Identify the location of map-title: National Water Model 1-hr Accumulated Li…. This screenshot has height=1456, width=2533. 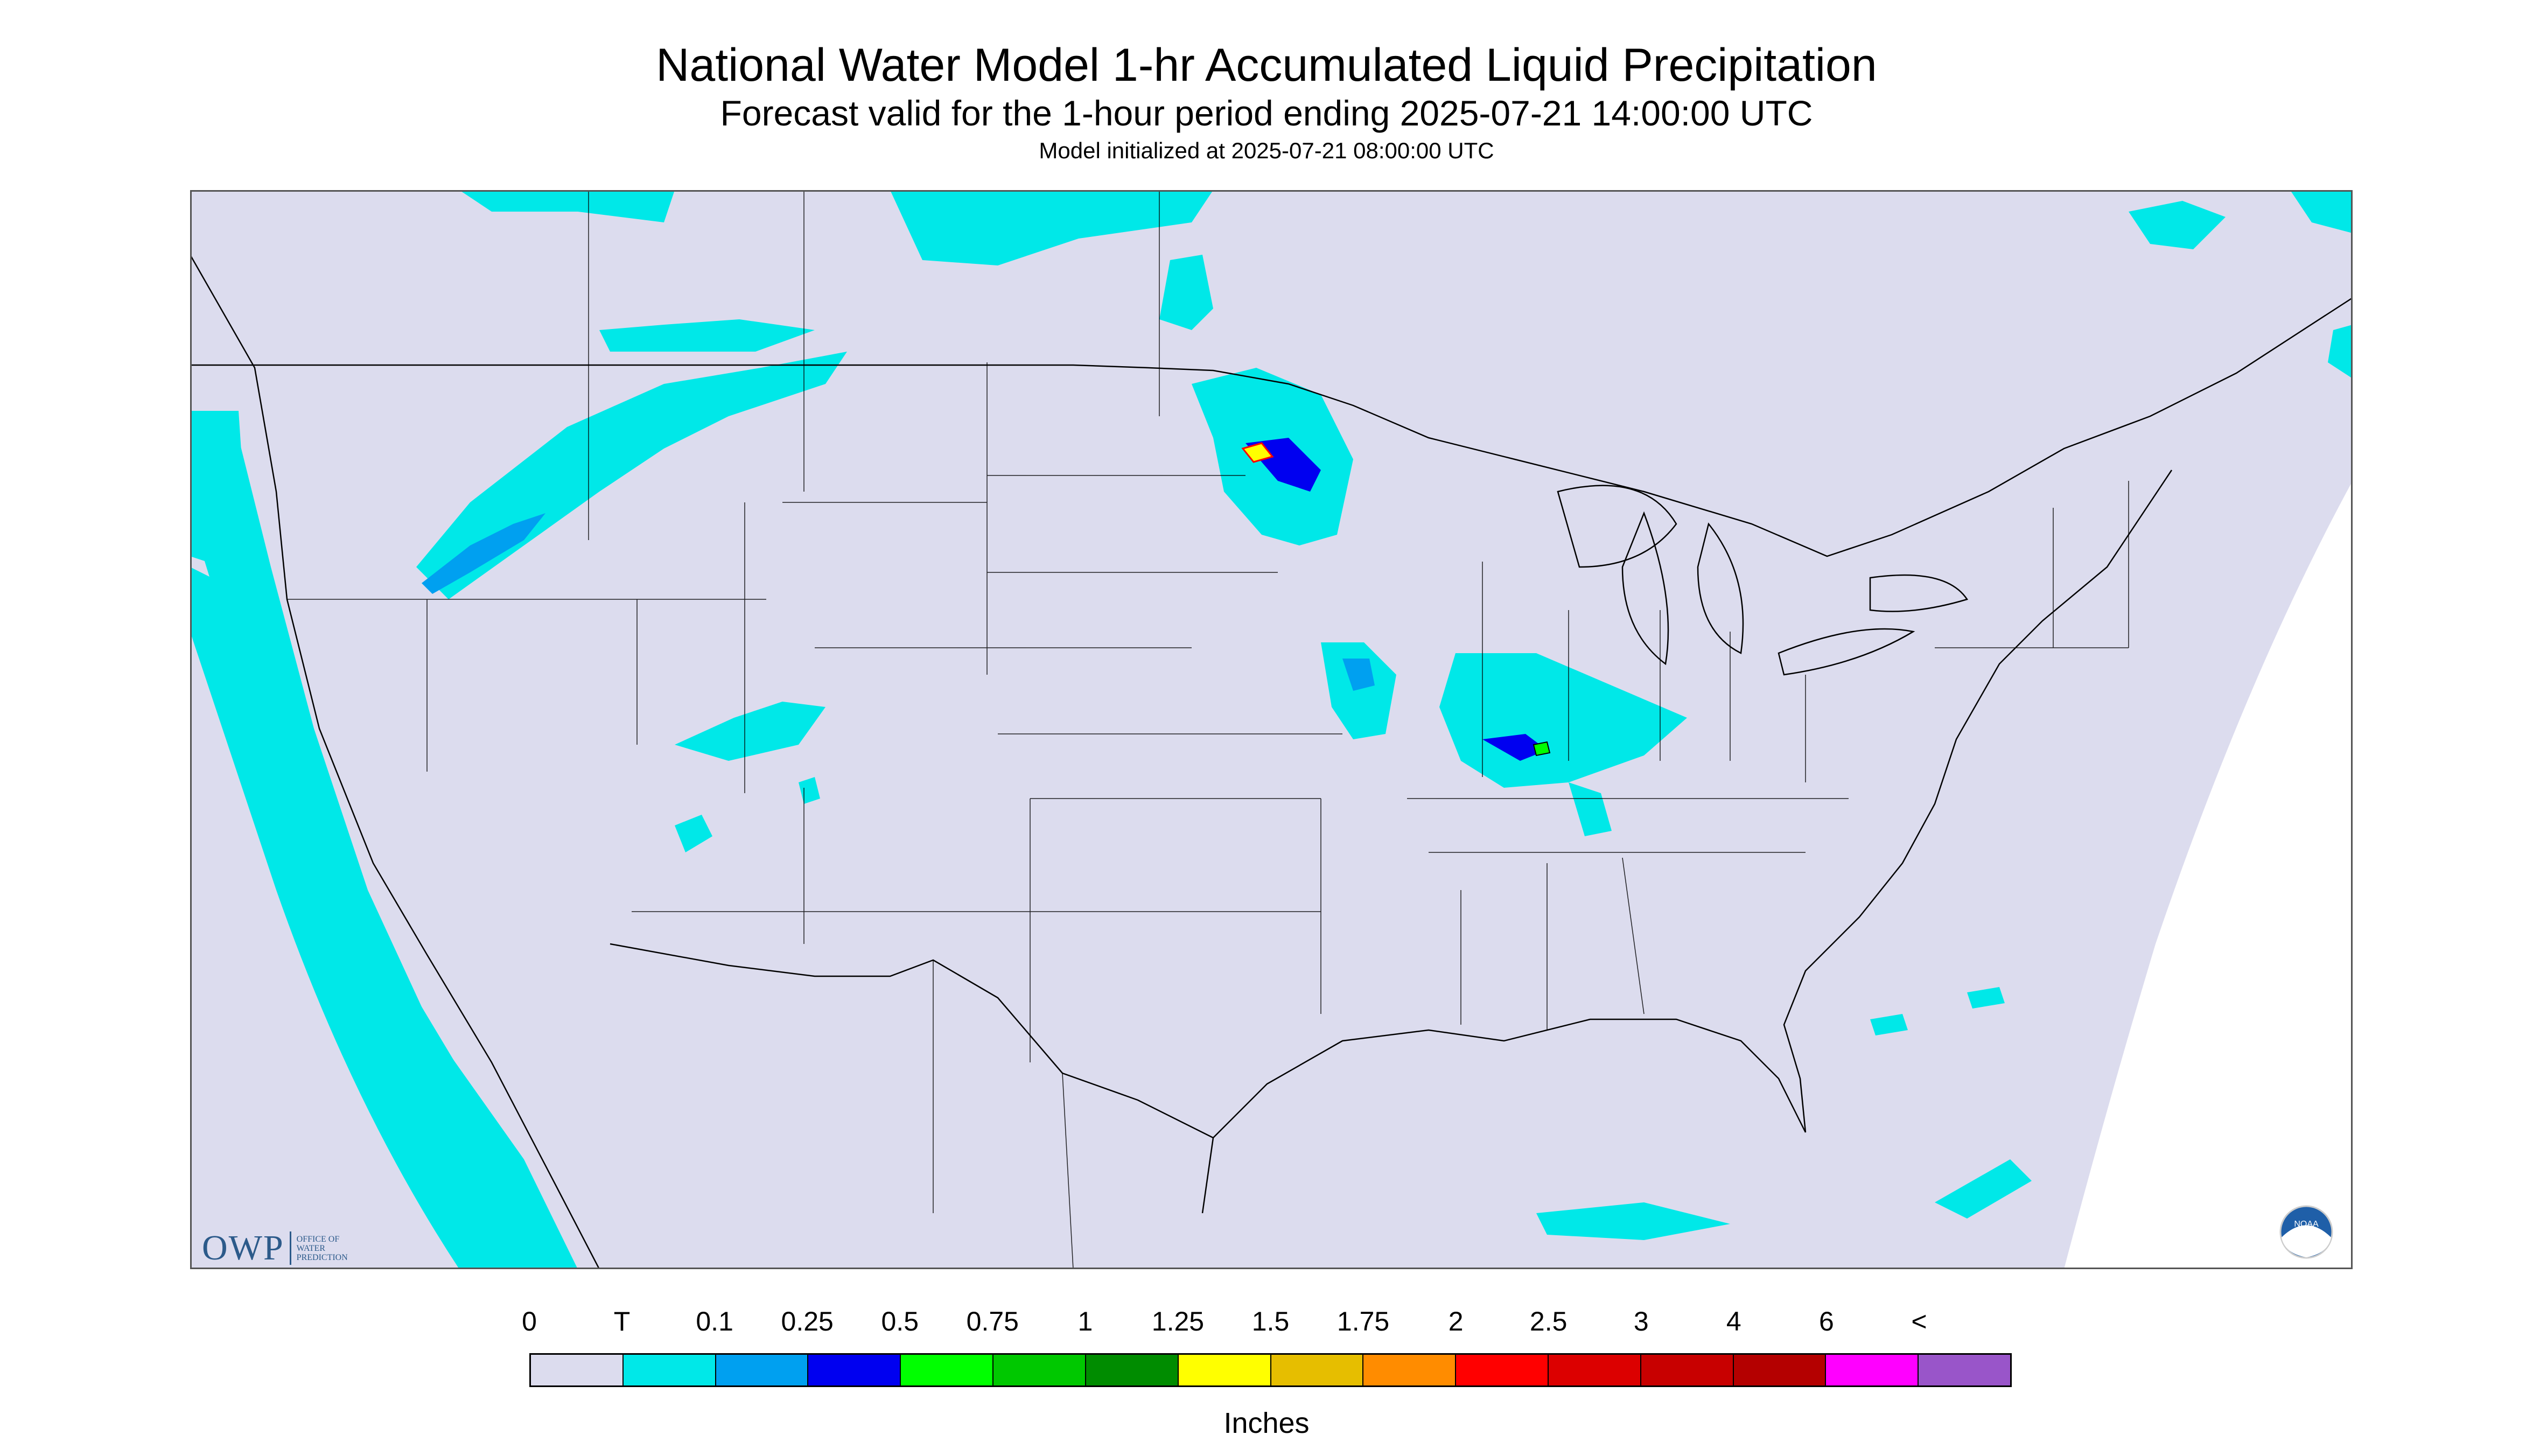
(1266, 65).